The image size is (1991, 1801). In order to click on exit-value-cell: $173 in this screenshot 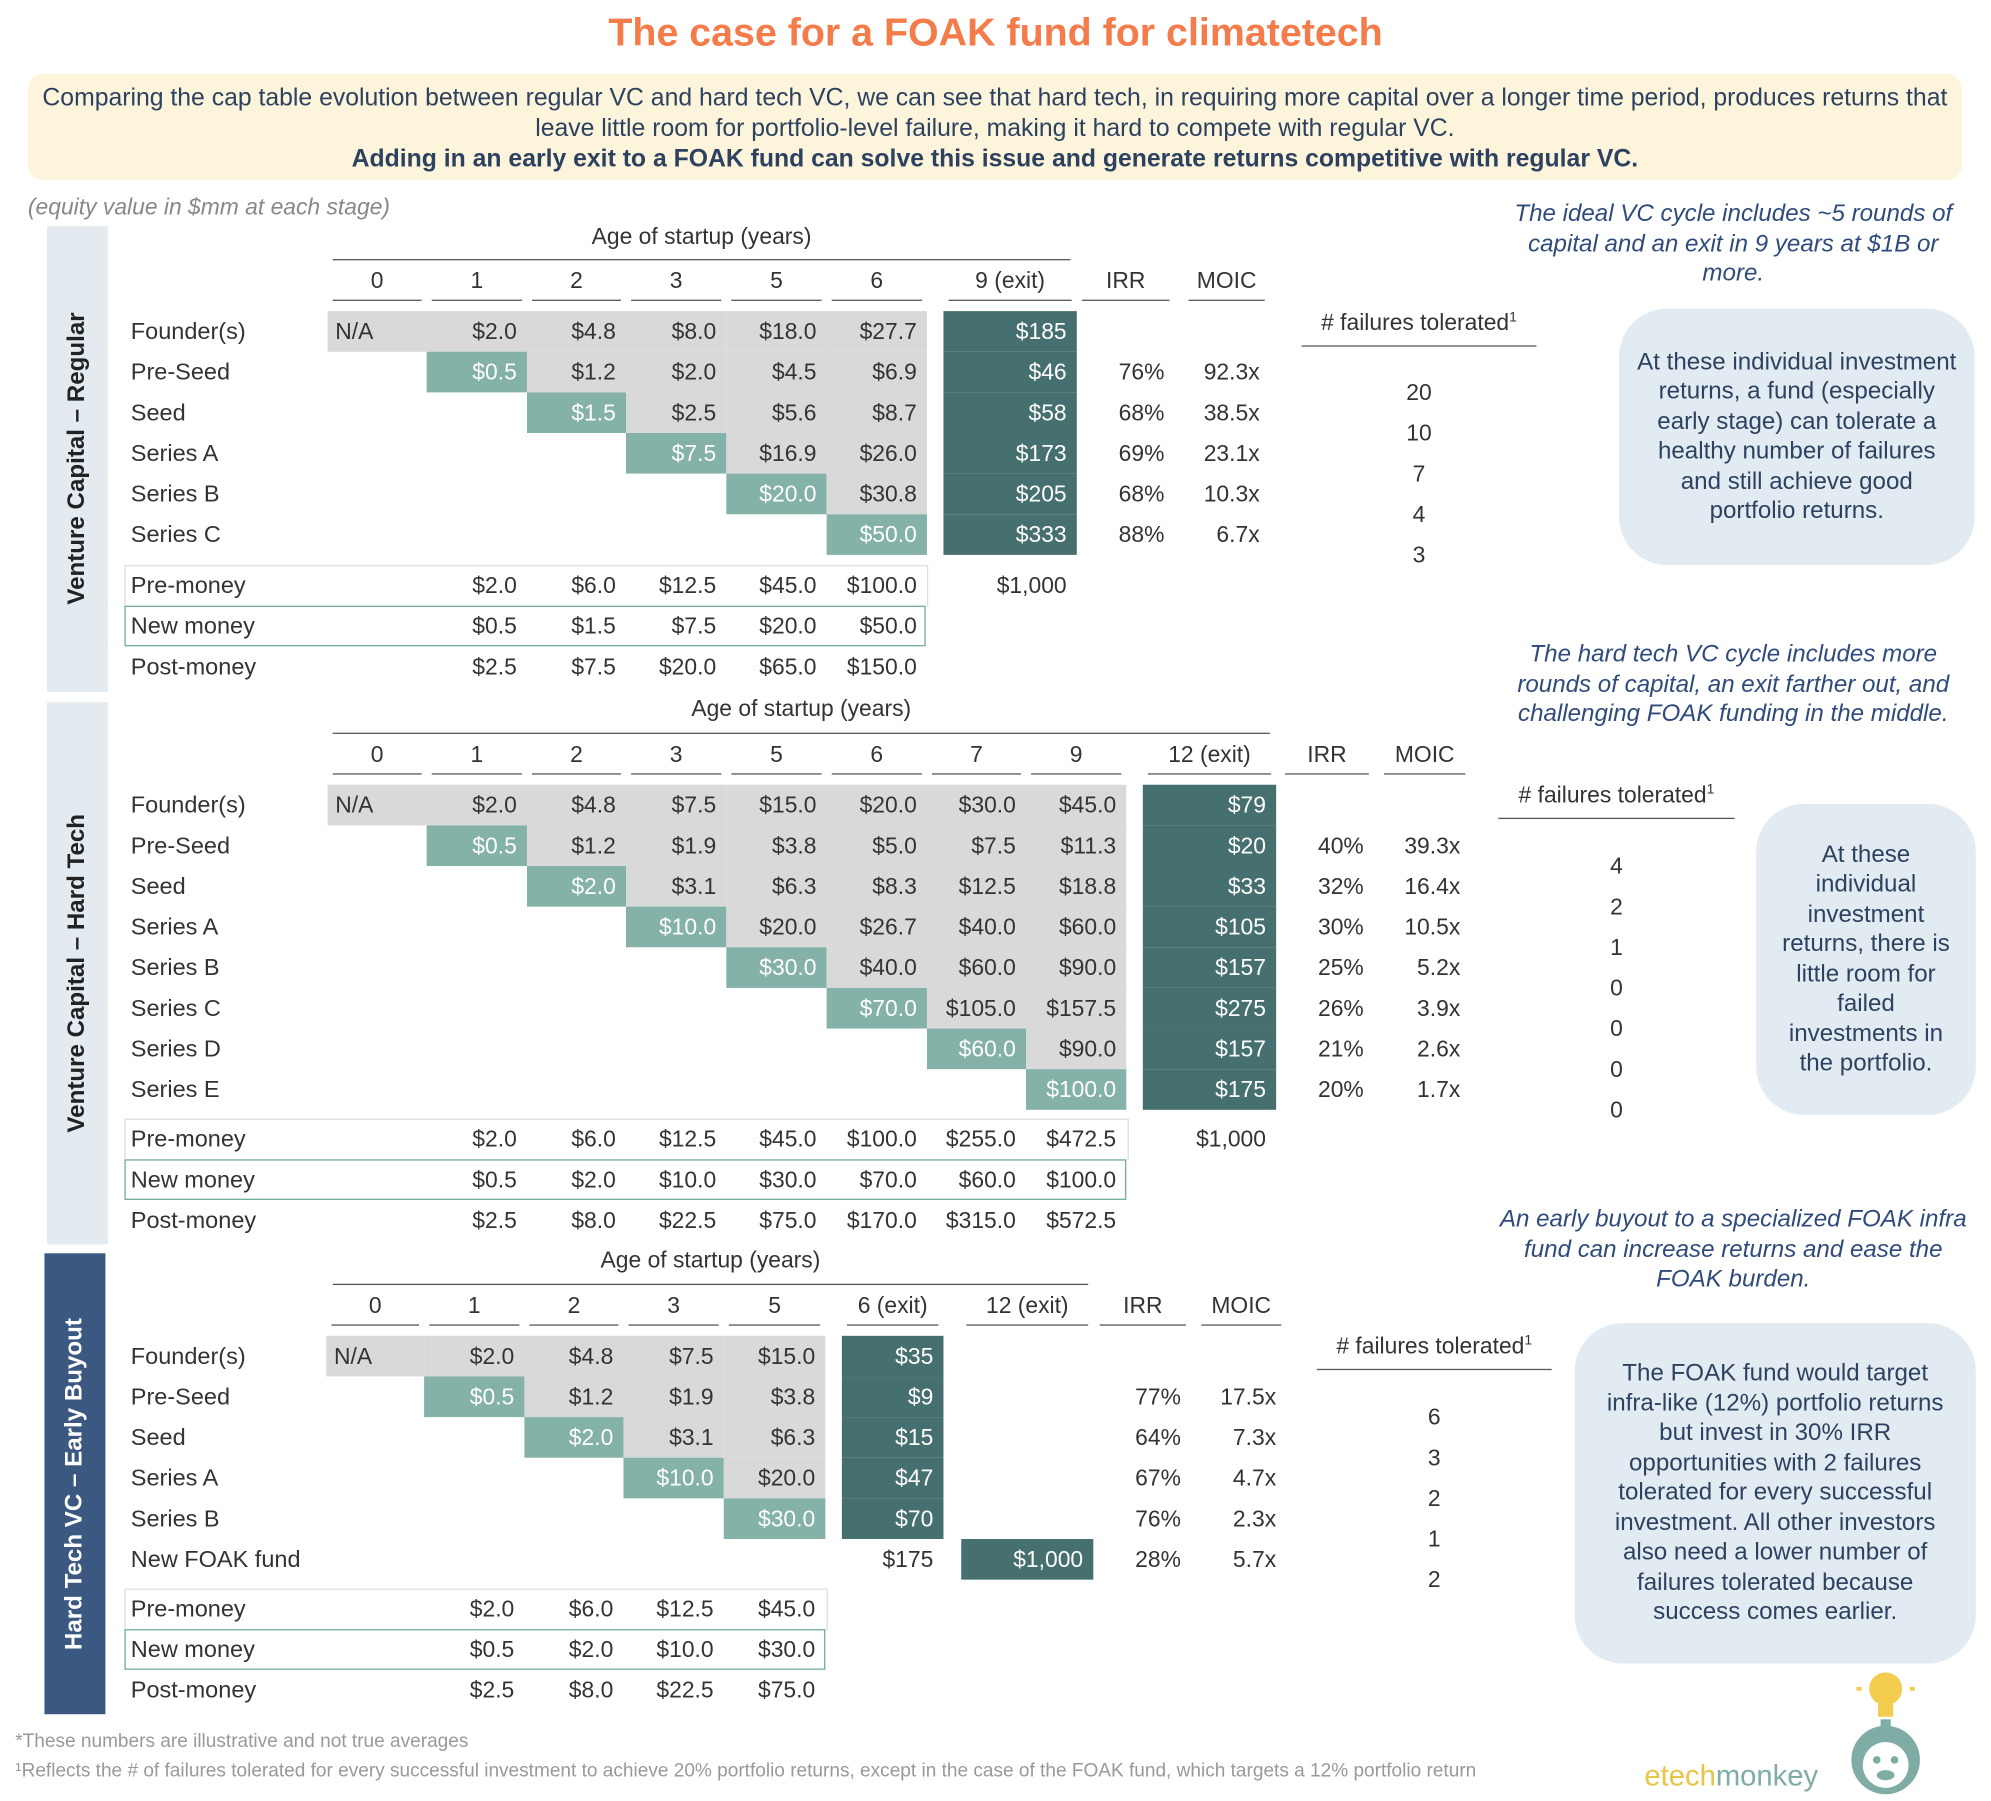, I will do `click(1010, 453)`.